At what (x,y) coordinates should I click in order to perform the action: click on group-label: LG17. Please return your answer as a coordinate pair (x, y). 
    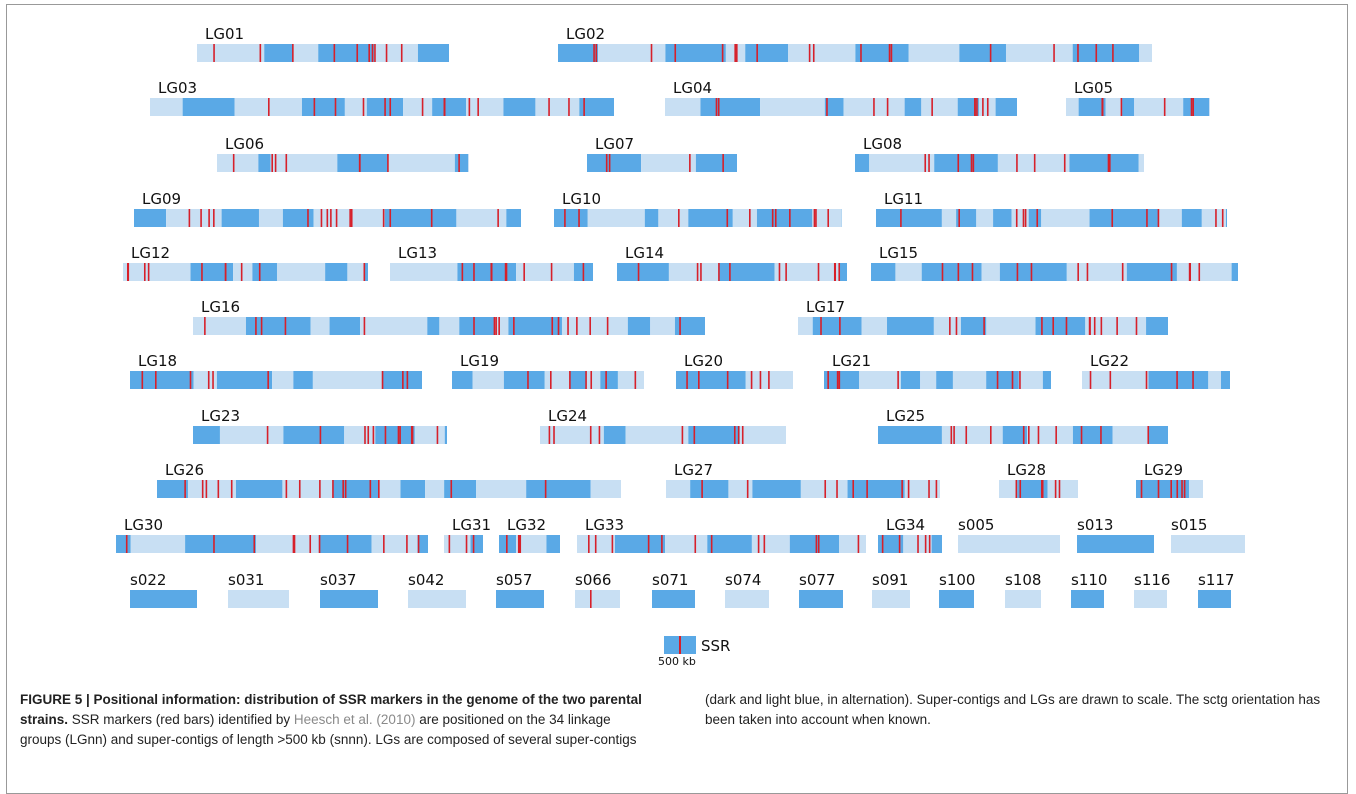
    Looking at the image, I should click on (825, 307).